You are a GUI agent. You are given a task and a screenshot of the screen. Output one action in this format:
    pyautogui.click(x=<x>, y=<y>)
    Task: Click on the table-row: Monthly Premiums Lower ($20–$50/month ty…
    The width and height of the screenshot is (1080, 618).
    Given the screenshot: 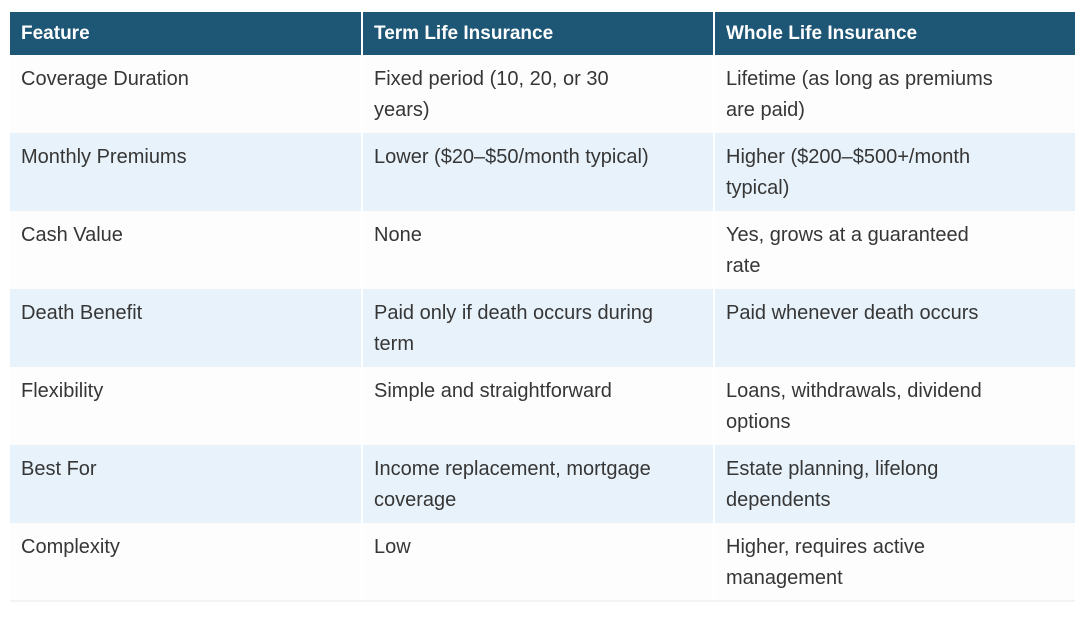 What is the action you would take?
    pyautogui.click(x=542, y=172)
    